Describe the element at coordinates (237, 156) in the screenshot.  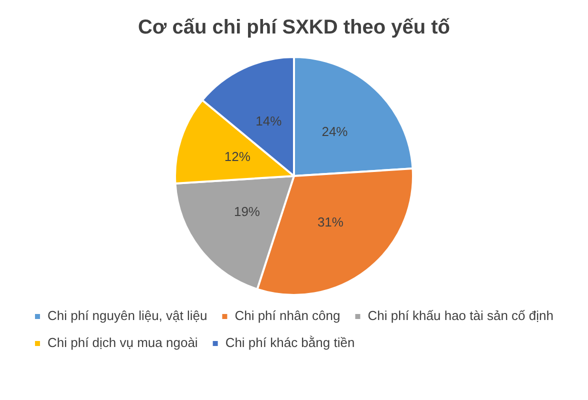
I see `data-label: 12%` at that location.